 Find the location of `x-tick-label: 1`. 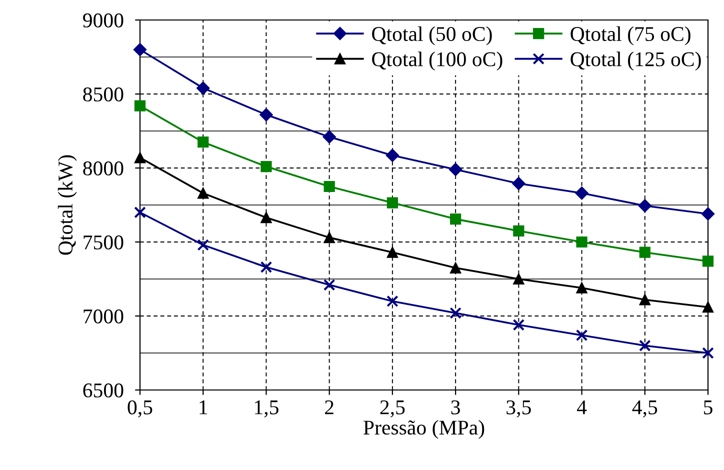

x-tick-label: 1 is located at coordinates (204, 407).